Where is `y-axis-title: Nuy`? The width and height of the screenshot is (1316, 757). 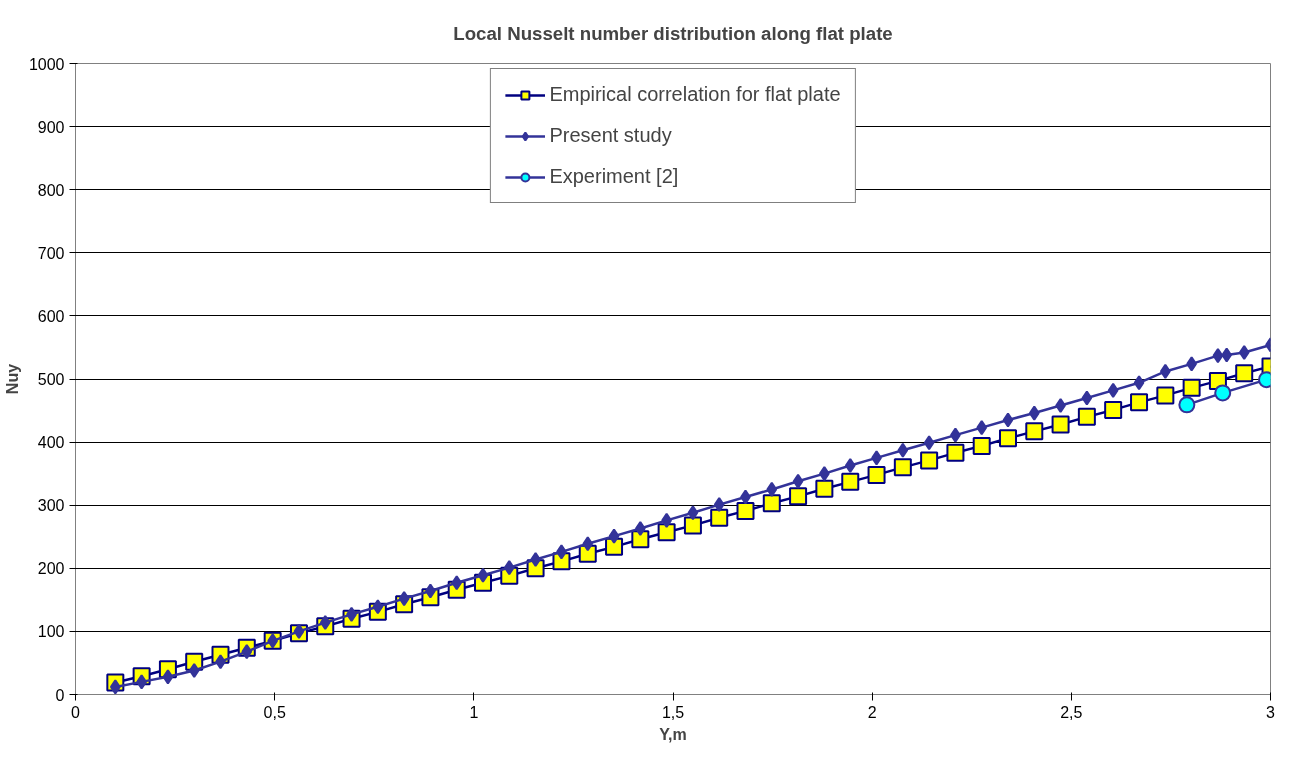 y-axis-title: Nuy is located at coordinates (12, 379).